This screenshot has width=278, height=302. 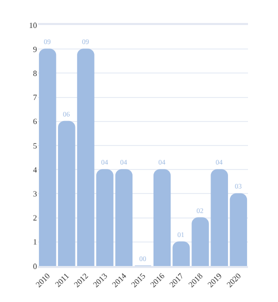 What do you see at coordinates (35, 97) in the screenshot?
I see `y-tick-label: 7` at bounding box center [35, 97].